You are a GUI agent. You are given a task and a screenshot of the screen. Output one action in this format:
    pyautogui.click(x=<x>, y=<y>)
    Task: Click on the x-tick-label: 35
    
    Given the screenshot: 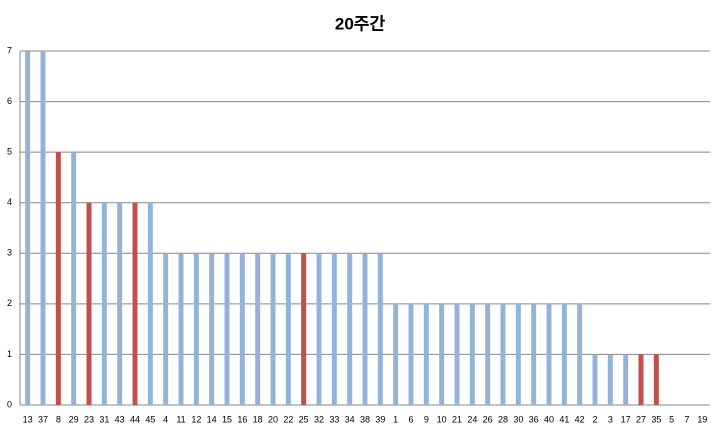 What is the action you would take?
    pyautogui.click(x=656, y=419)
    